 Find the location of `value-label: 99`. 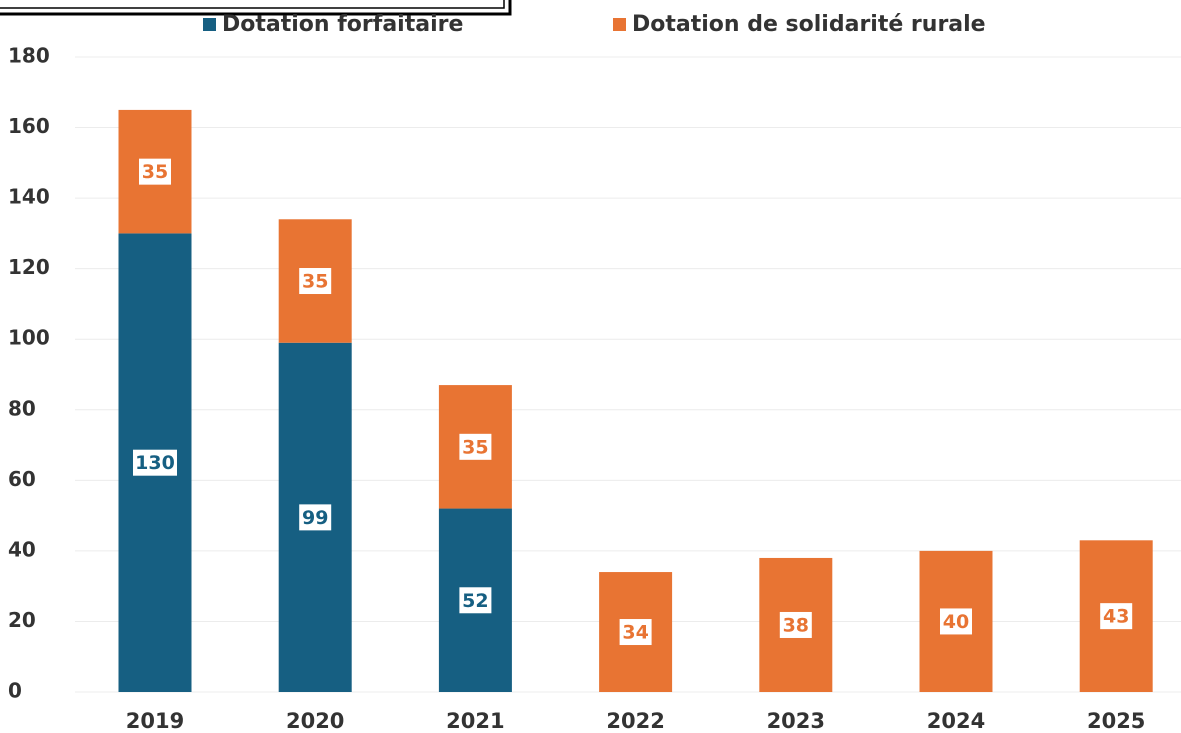

value-label: 99 is located at coordinates (315, 518).